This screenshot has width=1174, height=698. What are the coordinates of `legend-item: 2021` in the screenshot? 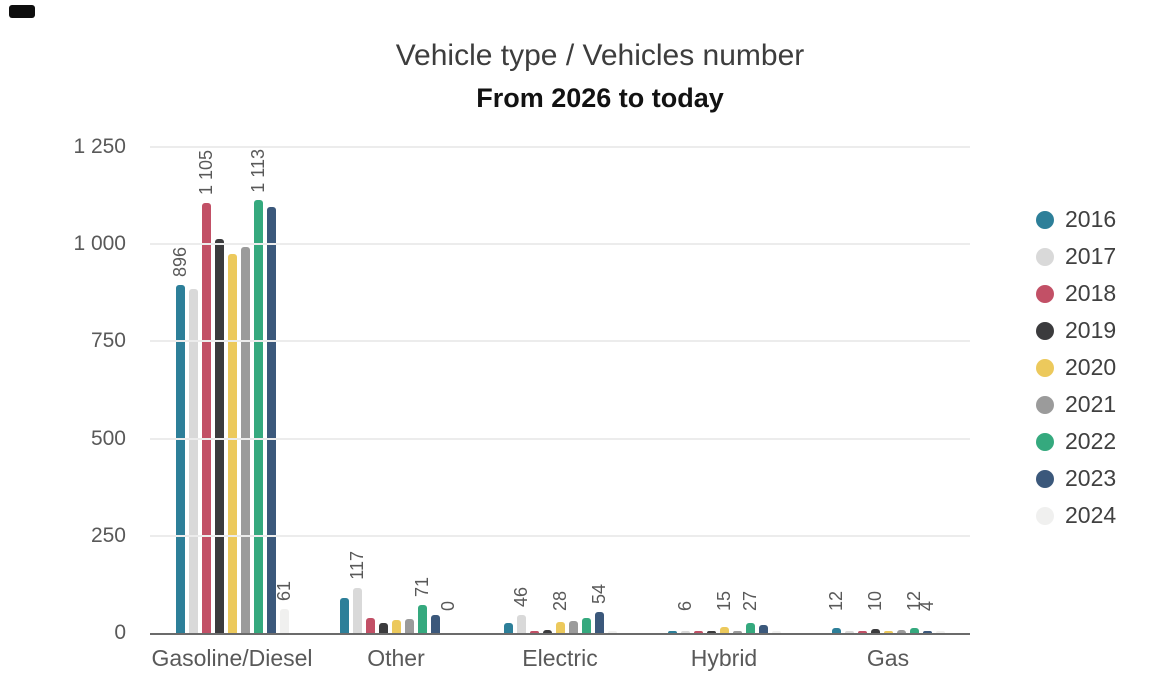 It's located at (1076, 404).